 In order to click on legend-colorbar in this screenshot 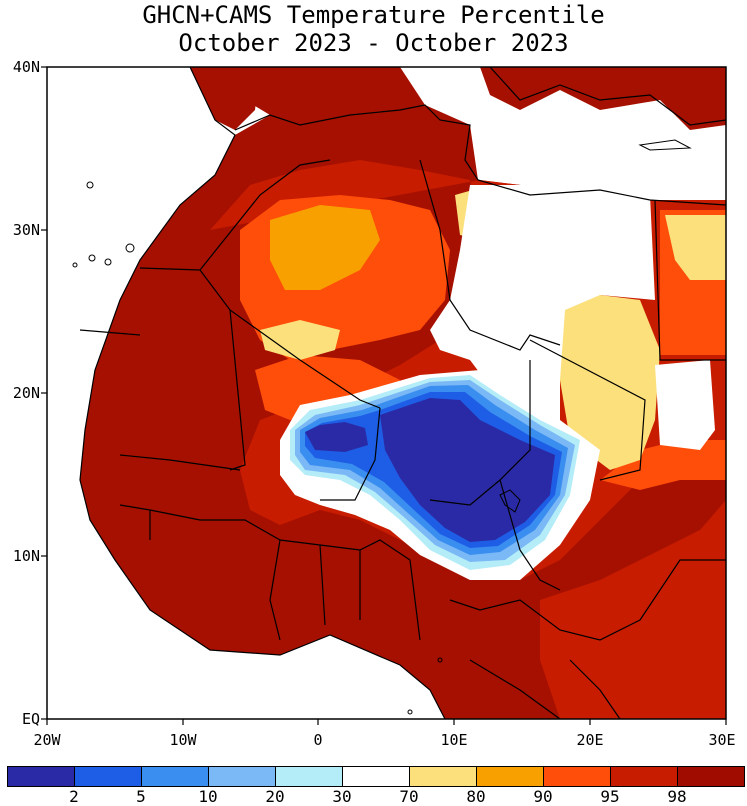, I will do `click(376, 776)`.